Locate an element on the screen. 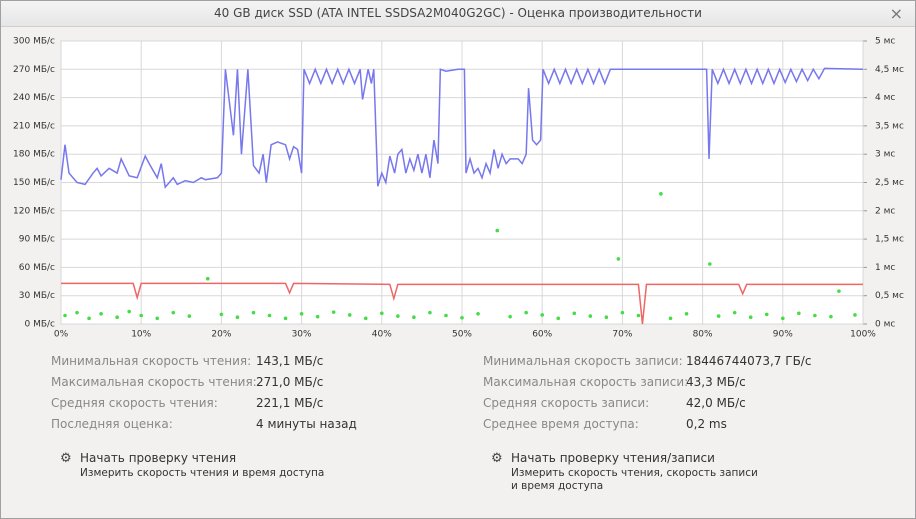  stat-label: Средняя скорость записи: is located at coordinates (566, 403).